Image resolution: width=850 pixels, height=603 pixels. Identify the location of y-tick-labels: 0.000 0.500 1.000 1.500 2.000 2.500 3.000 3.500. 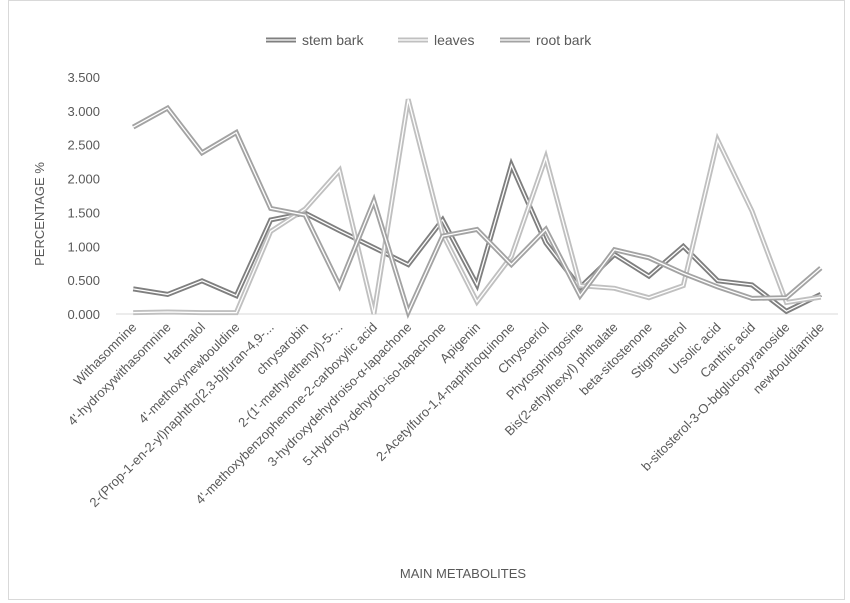
(83, 196).